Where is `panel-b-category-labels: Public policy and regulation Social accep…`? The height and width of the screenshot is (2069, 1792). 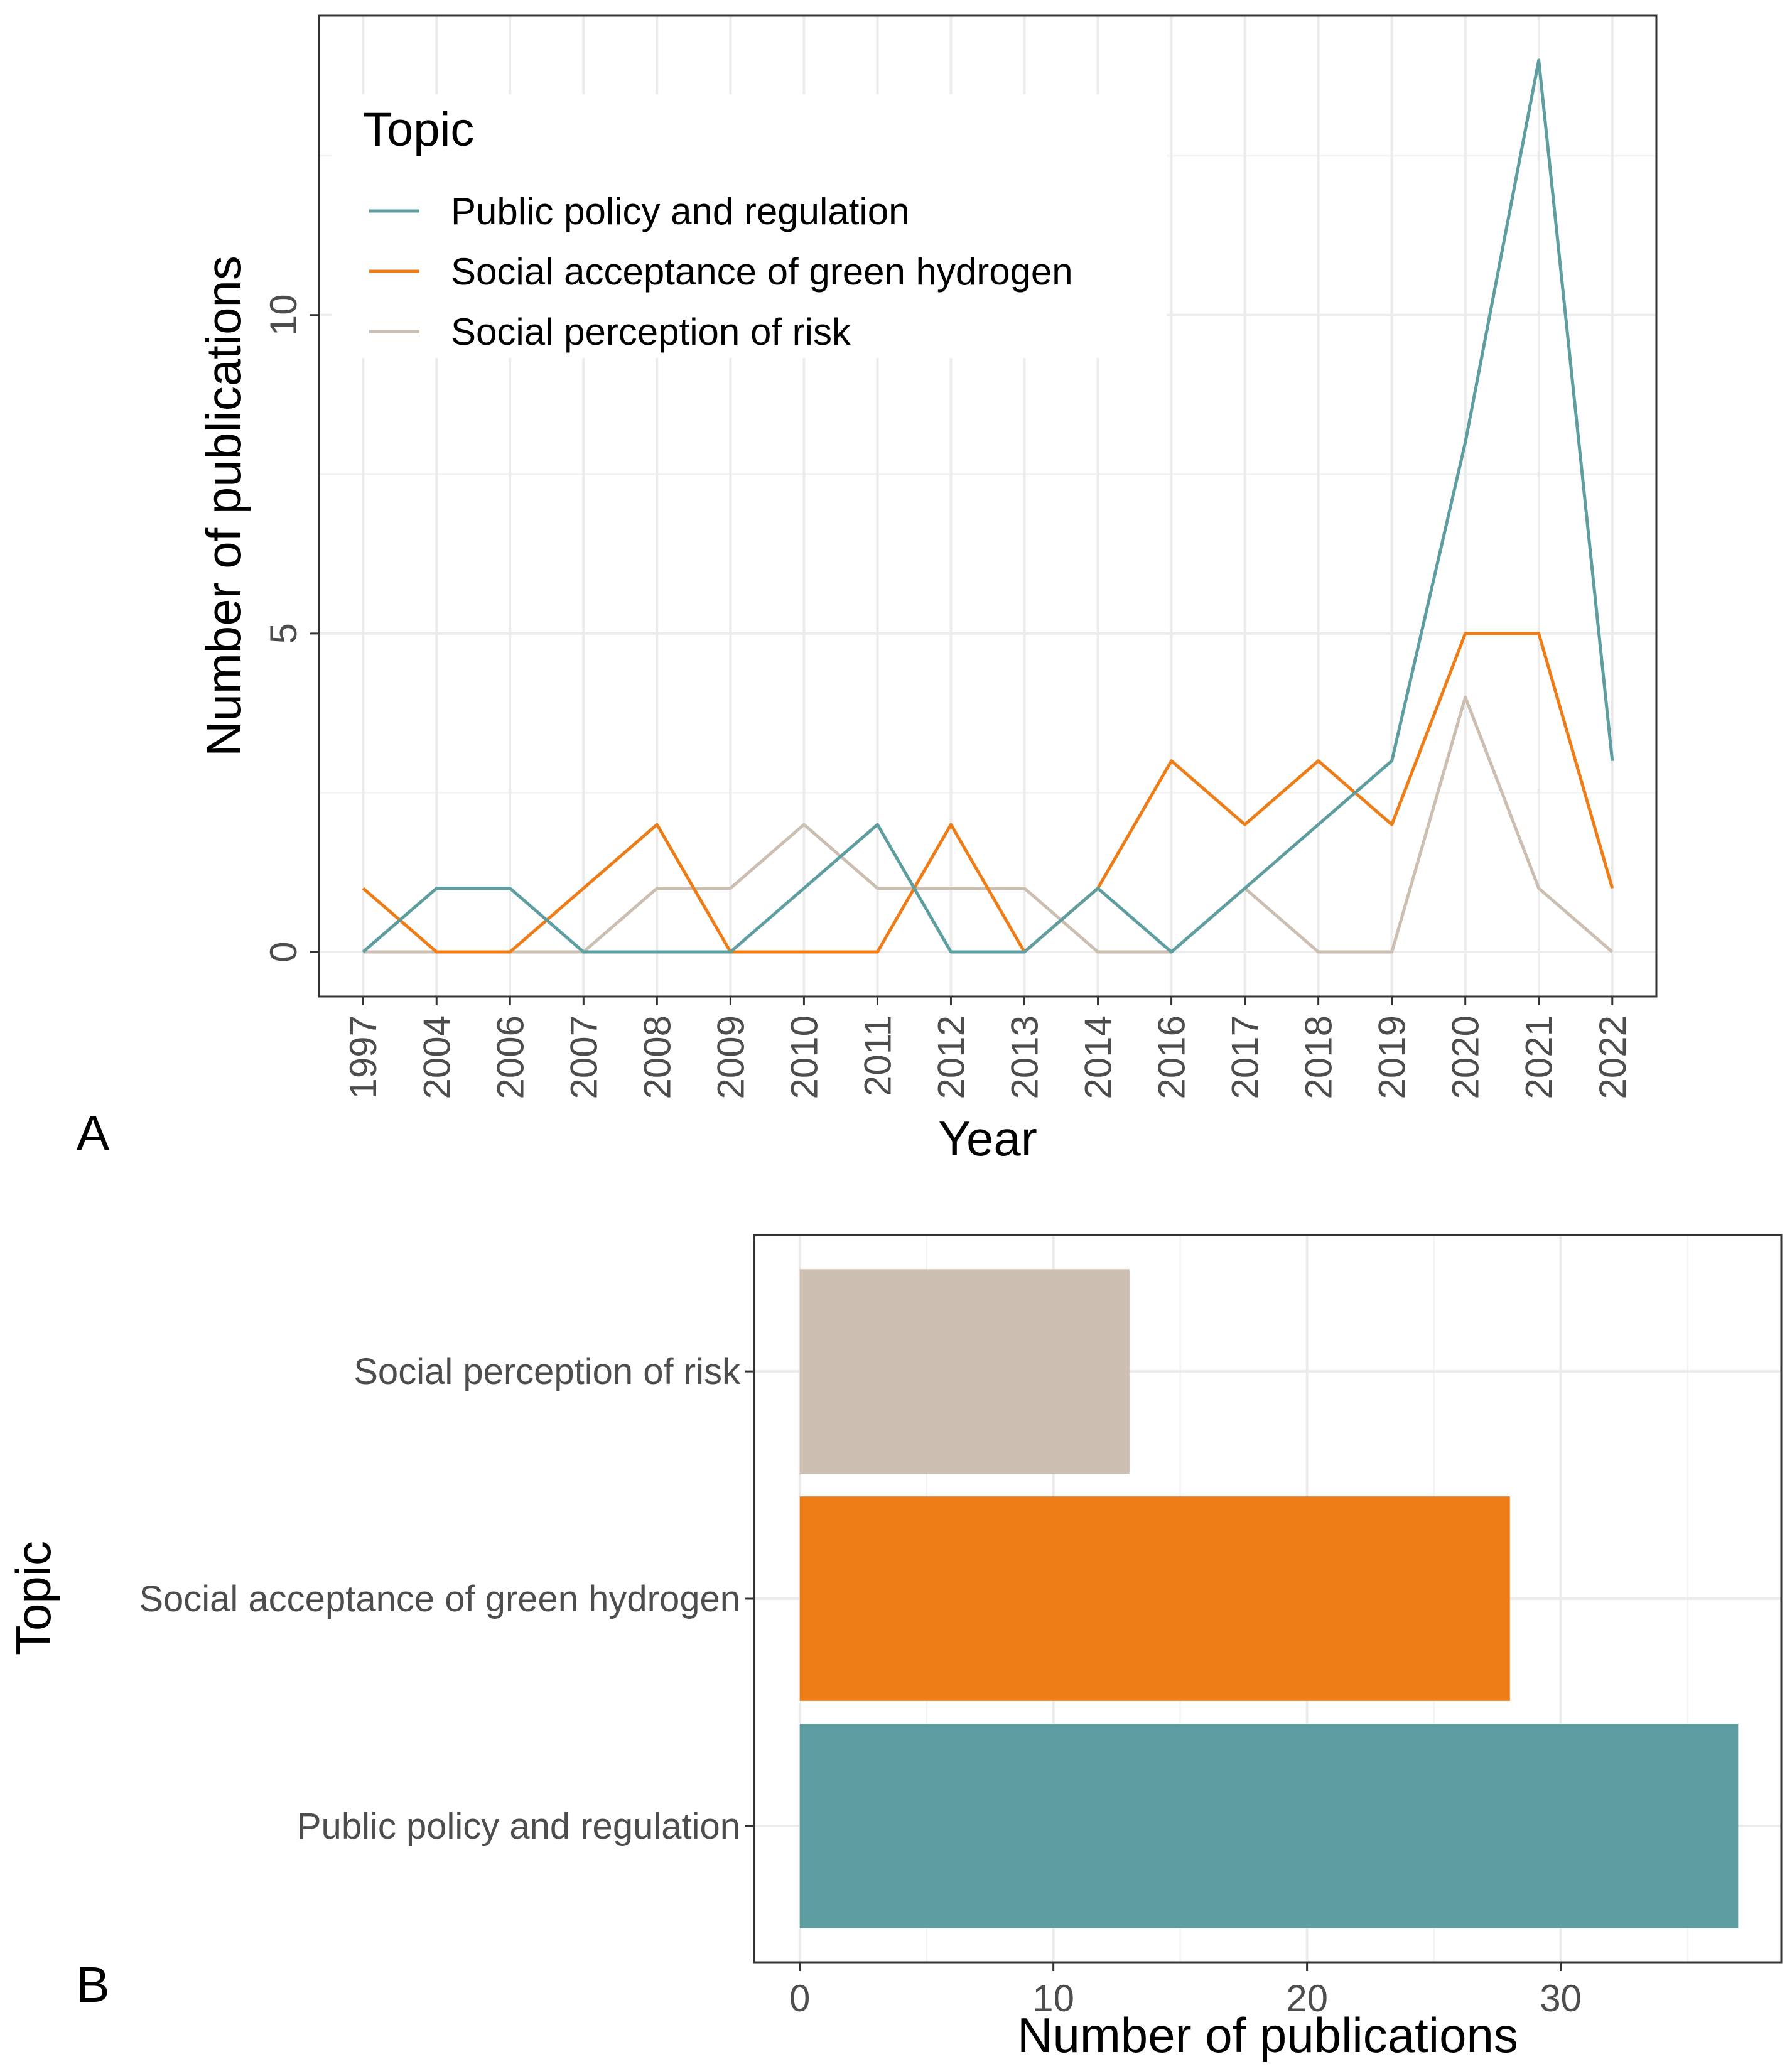 panel-b-category-labels: Public policy and regulation Social accep… is located at coordinates (446, 1599).